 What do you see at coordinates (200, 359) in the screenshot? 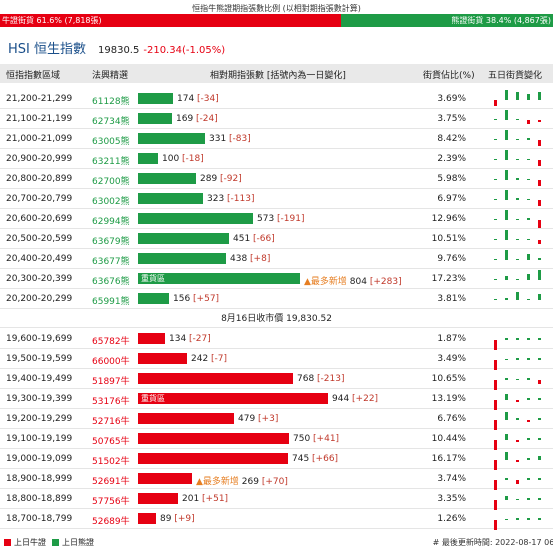
I see `qty-number: 242` at bounding box center [200, 359].